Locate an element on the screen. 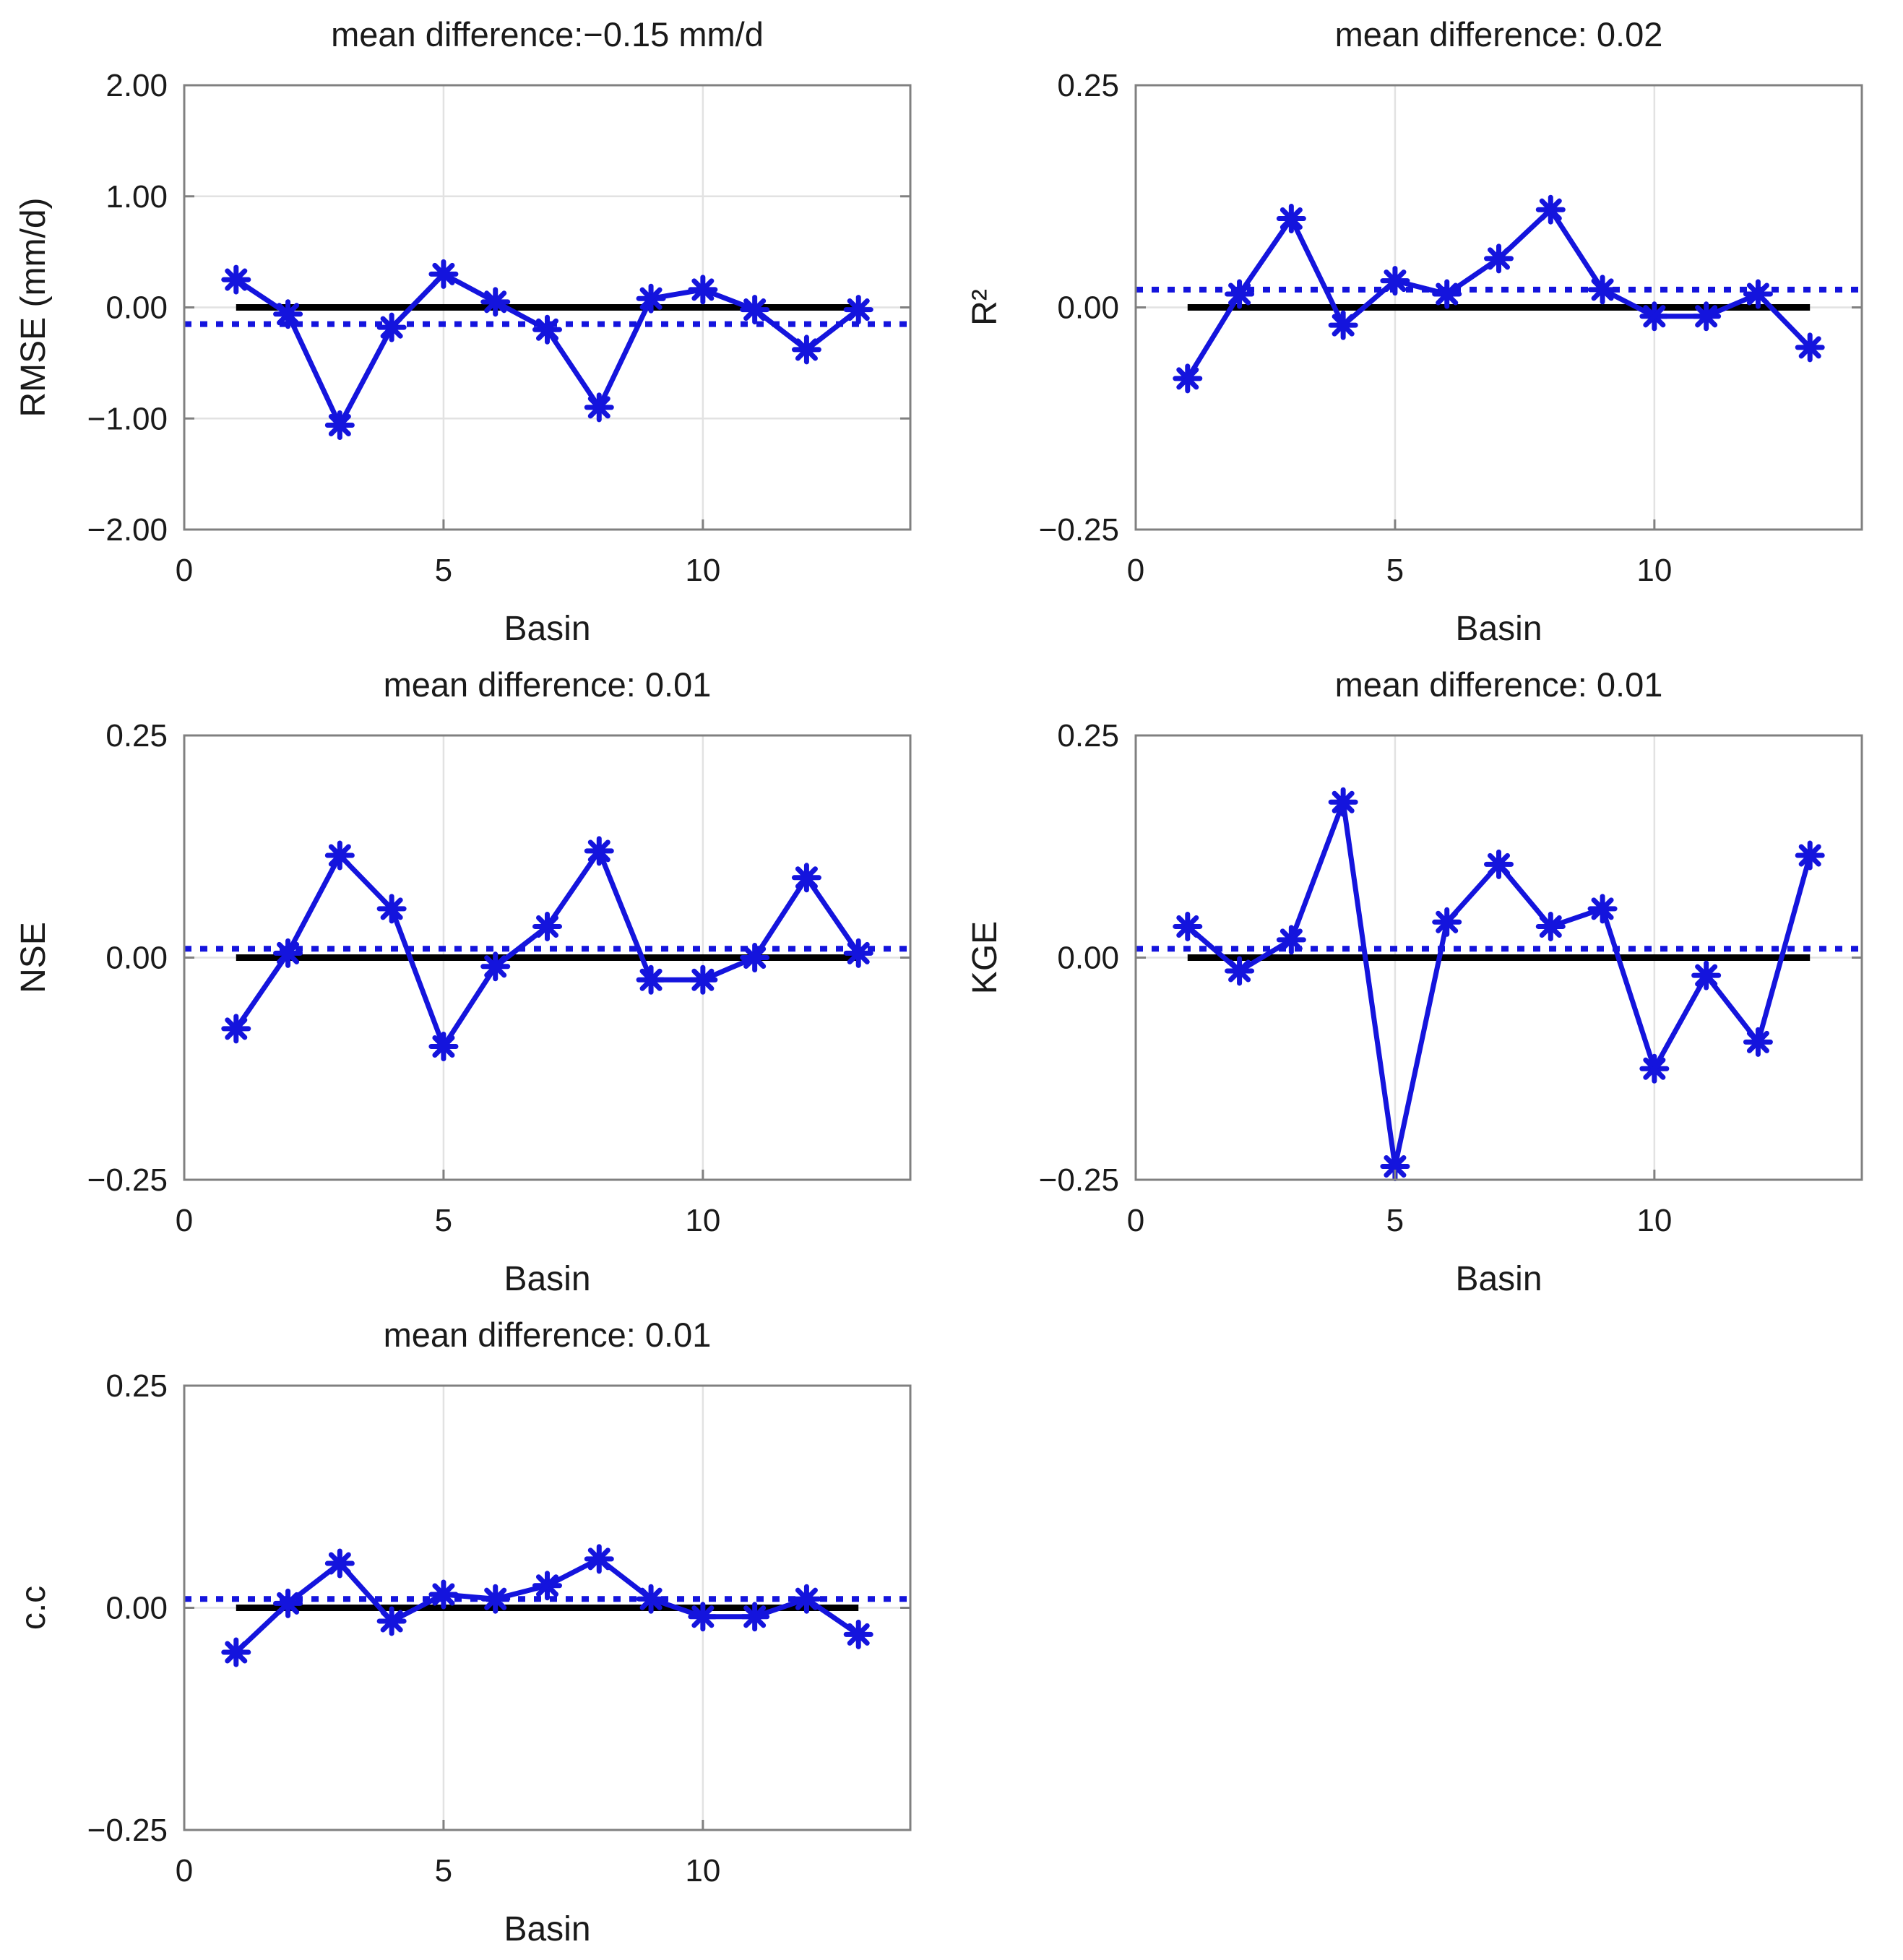 The width and height of the screenshot is (1903, 1960). series-line is located at coordinates (1498, 293).